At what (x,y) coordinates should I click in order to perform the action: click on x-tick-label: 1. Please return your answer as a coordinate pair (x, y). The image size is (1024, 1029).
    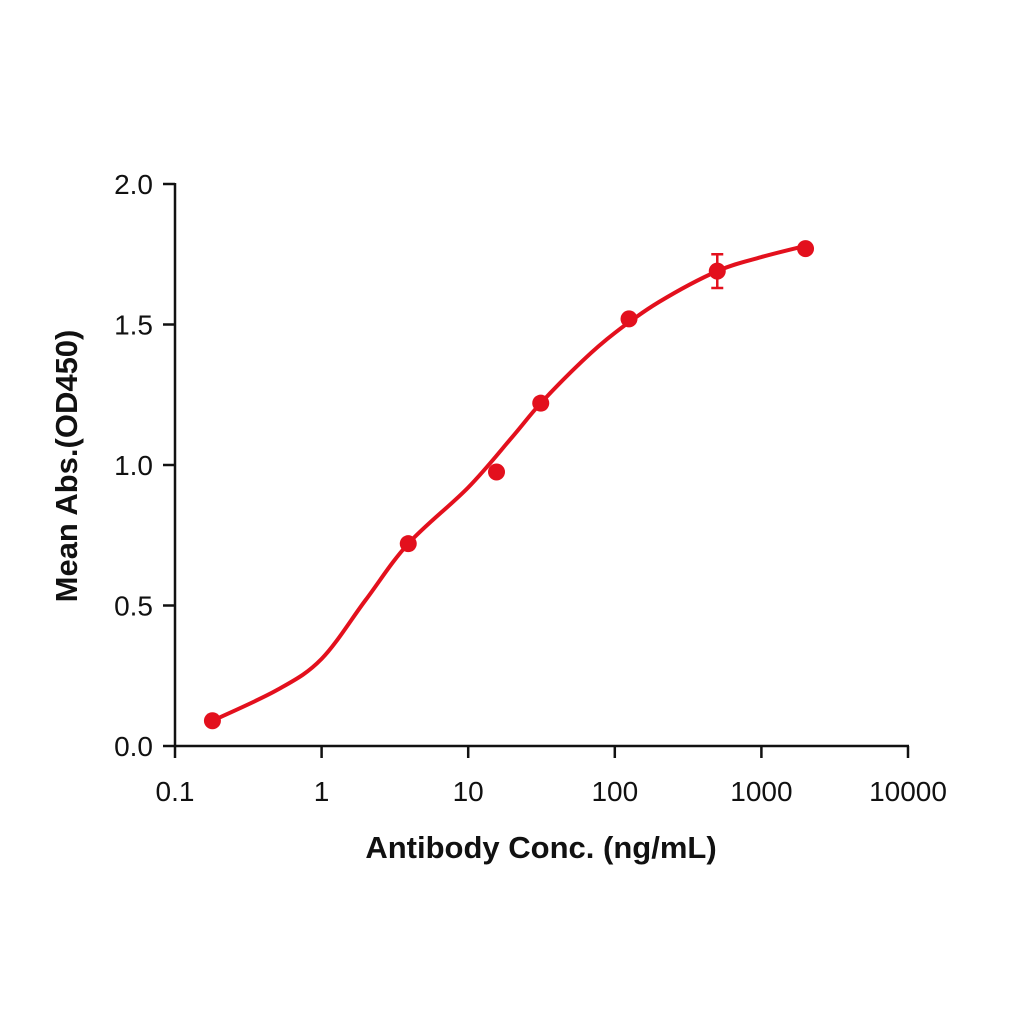
    Looking at the image, I should click on (322, 791).